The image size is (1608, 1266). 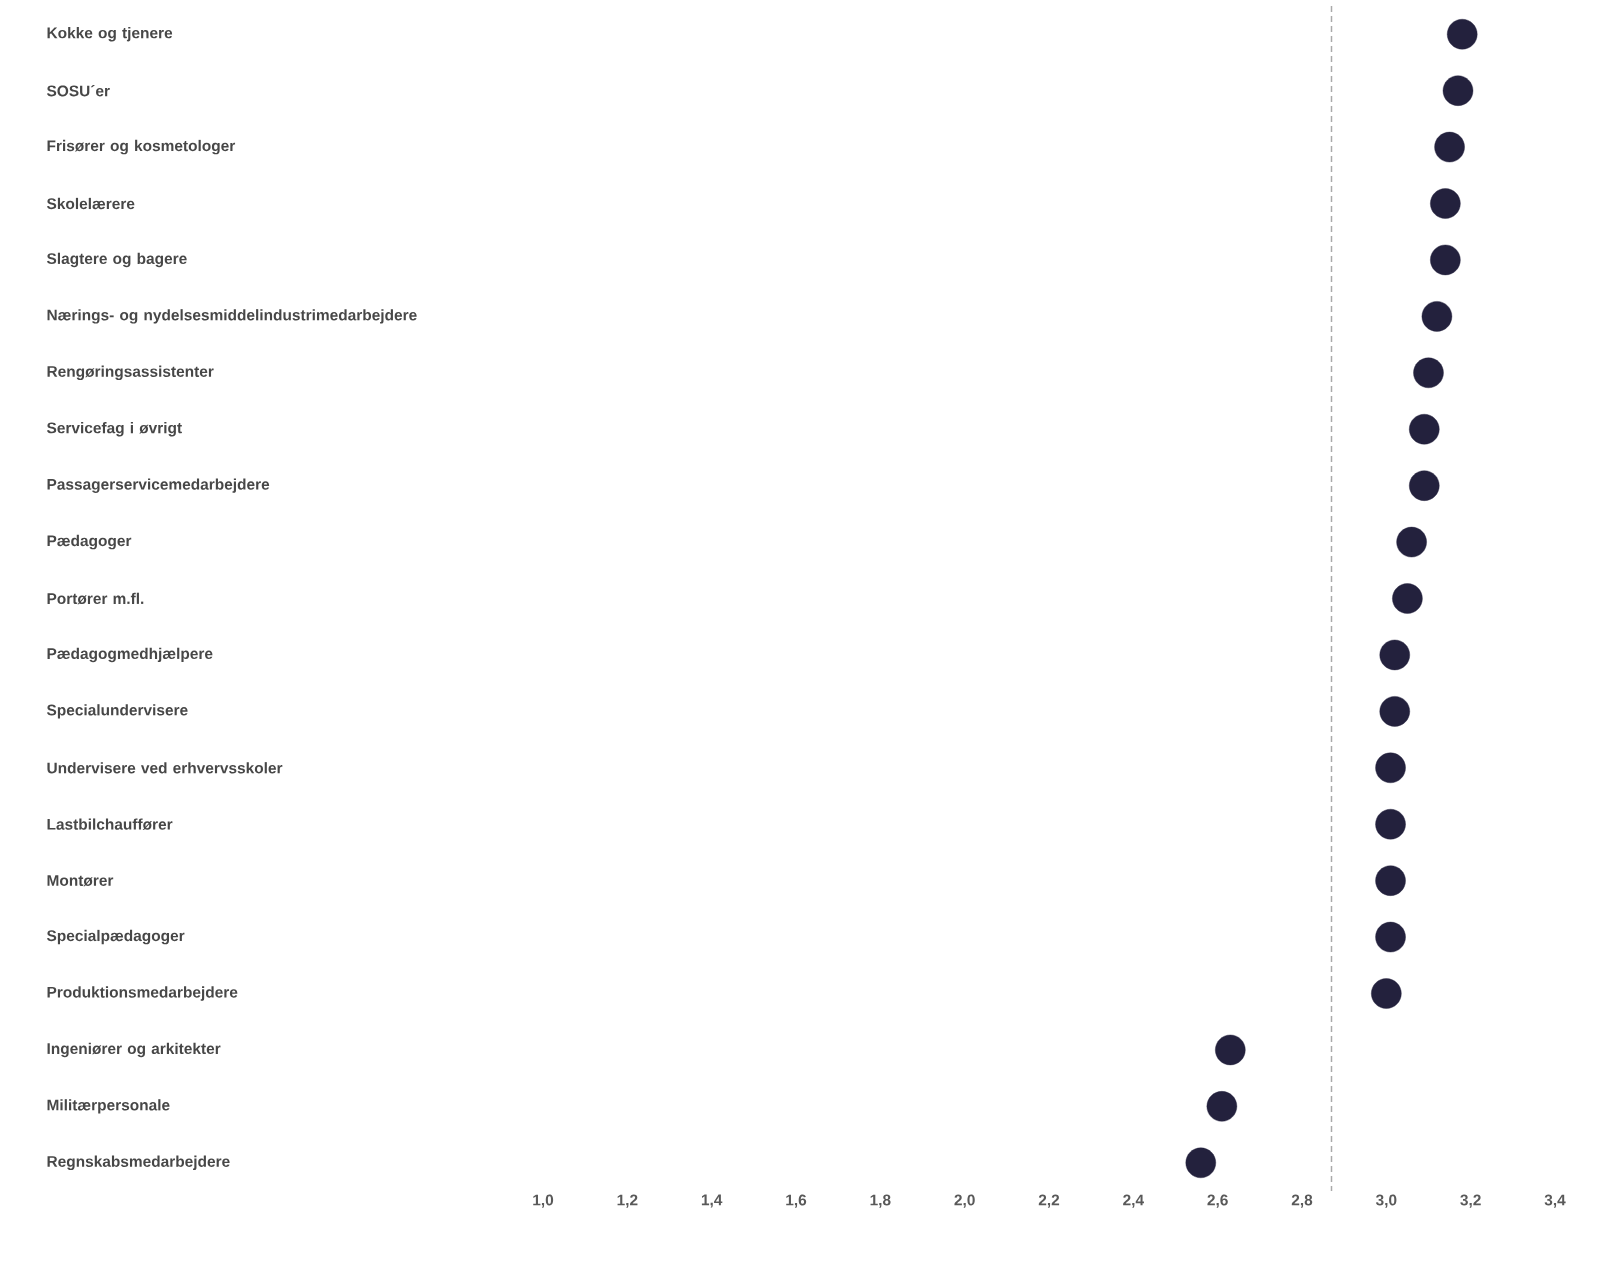 I want to click on y-tick-label: Militærpersonale, so click(x=108, y=1106).